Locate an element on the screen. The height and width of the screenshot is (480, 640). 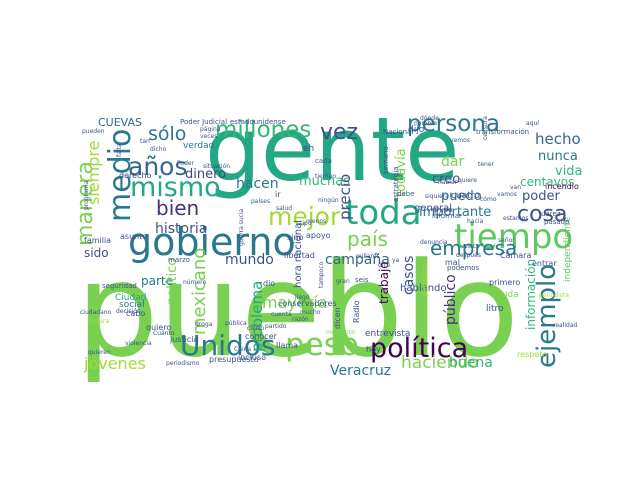
word-radio: Radio is located at coordinates (356, 311).